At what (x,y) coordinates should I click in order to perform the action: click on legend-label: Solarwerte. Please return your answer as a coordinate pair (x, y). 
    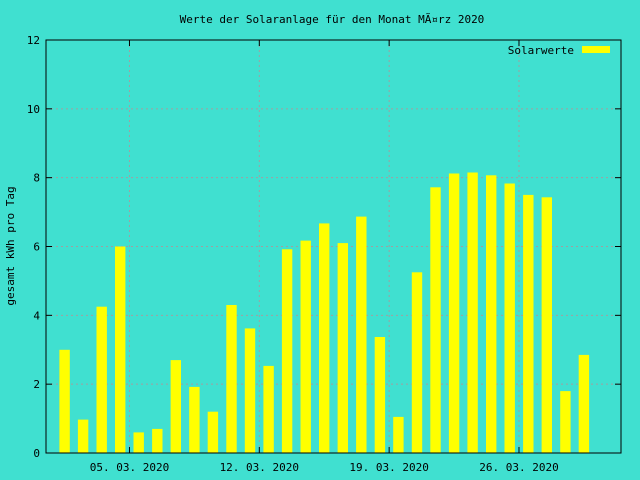
    Looking at the image, I should click on (541, 50).